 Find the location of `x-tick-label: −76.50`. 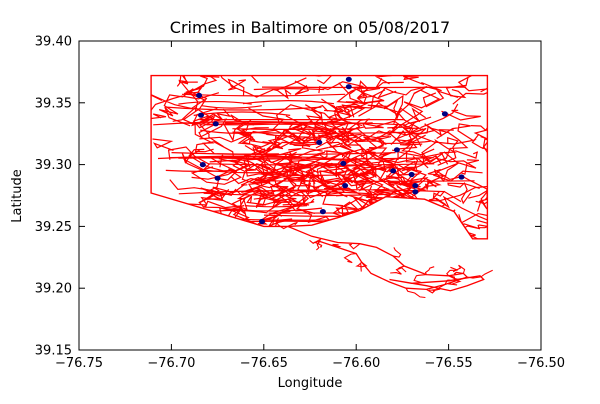

x-tick-label: −76.50 is located at coordinates (541, 363).